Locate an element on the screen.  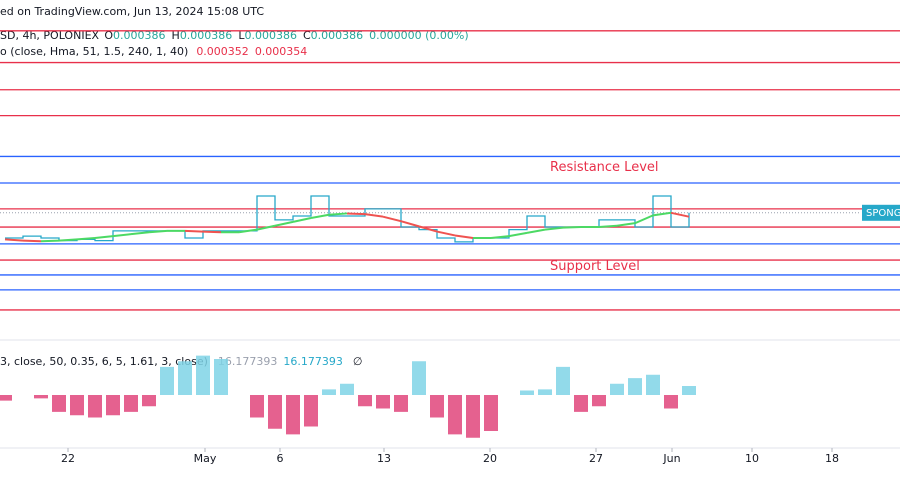
x-tick-label: 20 is located at coordinates (490, 458).